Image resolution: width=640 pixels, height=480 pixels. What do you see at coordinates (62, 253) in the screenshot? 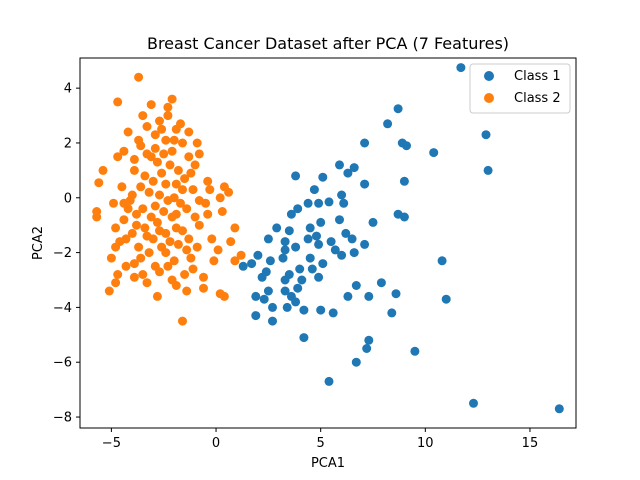
I see `y-tick-label: −2` at bounding box center [62, 253].